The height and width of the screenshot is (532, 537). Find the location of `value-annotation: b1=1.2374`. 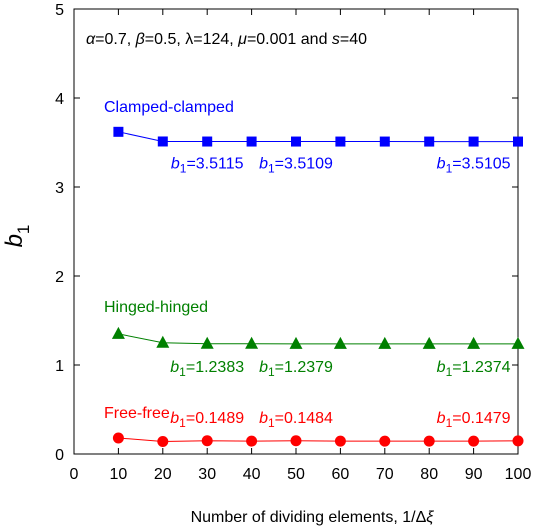

value-annotation: b1=1.2374 is located at coordinates (474, 369).